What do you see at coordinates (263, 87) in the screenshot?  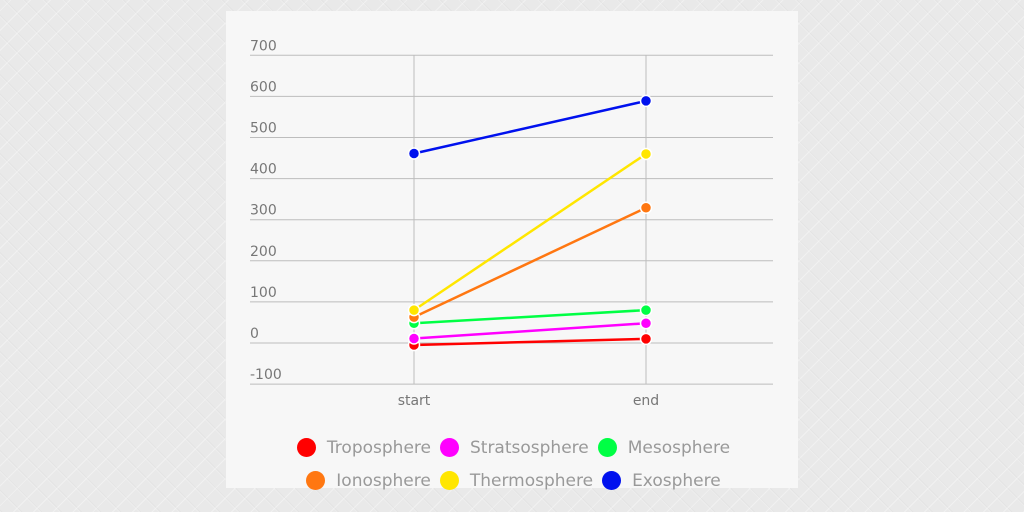 I see `y-tick-label: 600` at bounding box center [263, 87].